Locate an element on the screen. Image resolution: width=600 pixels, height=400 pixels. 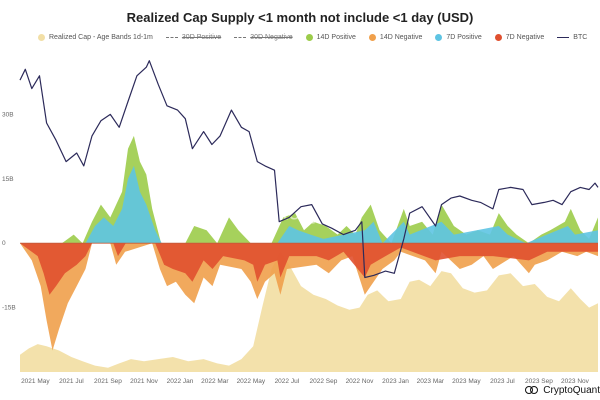
x-tick-label: 2022 Jul is located at coordinates (287, 381).